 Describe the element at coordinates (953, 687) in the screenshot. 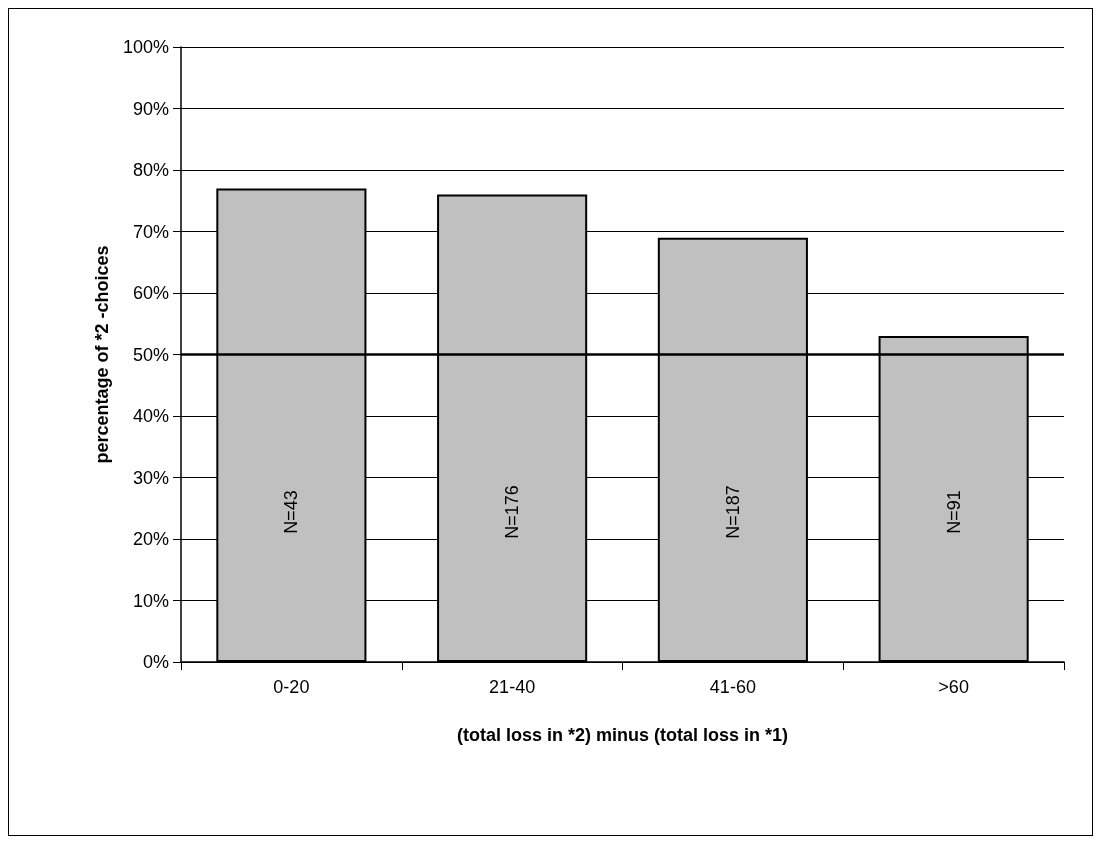

I see `x-tick-label: >60` at that location.